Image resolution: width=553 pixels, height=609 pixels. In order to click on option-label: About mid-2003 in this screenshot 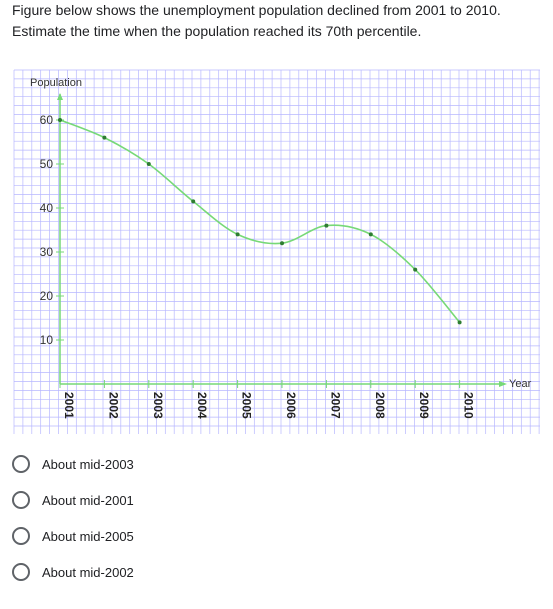, I will do `click(88, 464)`.